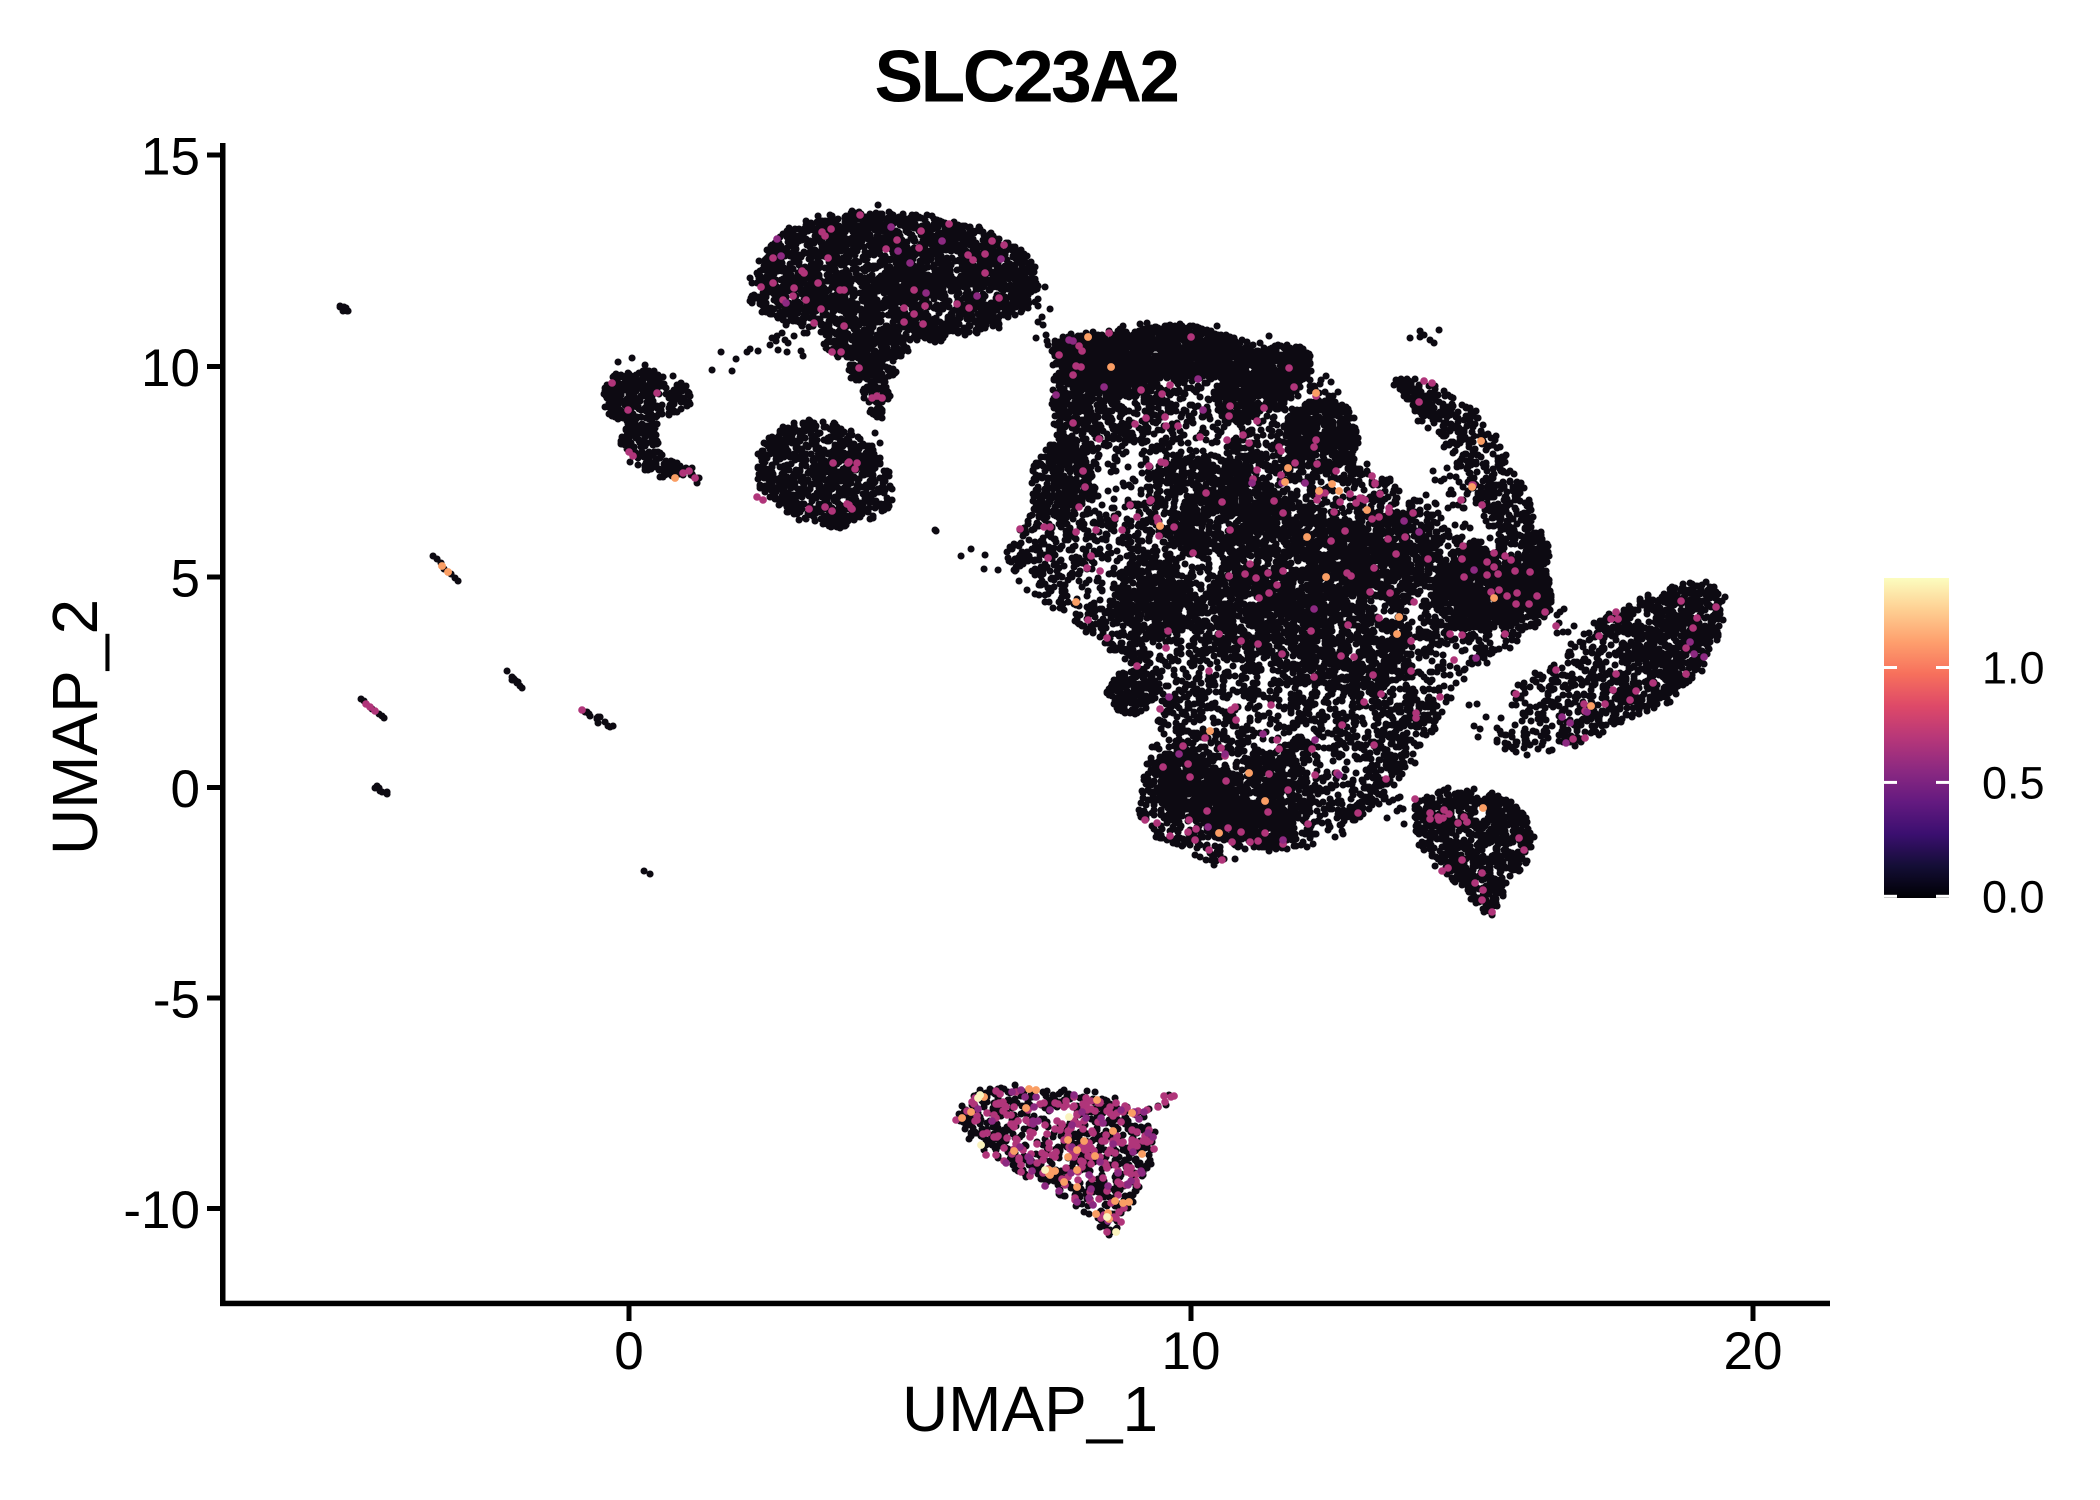 Image resolution: width=2100 pixels, height=1500 pixels. Describe the element at coordinates (2013, 896) in the screenshot. I see `svg-text: 0.0` at that location.